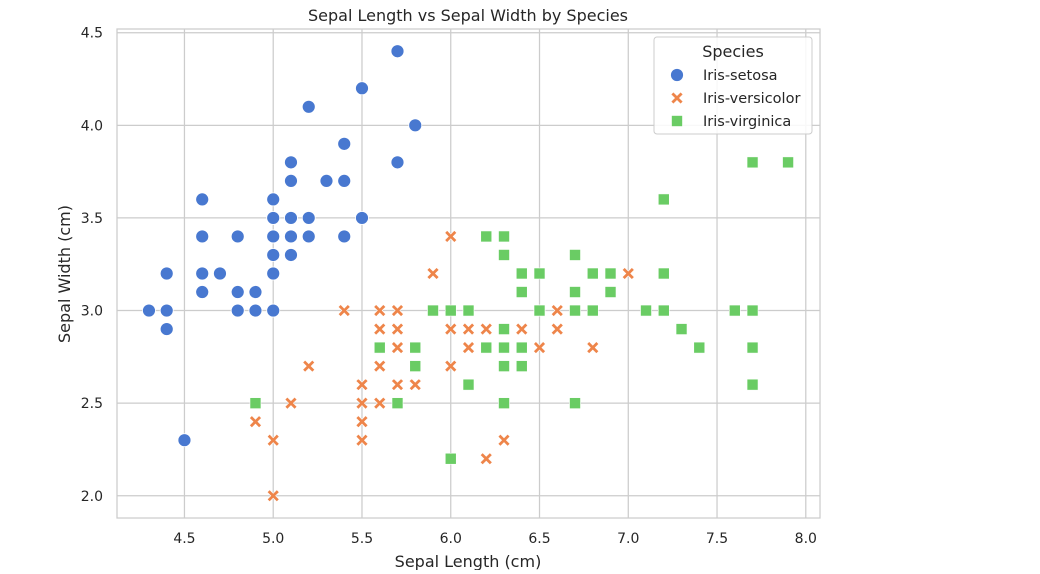  Describe the element at coordinates (92, 265) in the screenshot. I see `y-tick-labels: 2.0 2.5 3.0 3.5 4.0 4.5` at that location.